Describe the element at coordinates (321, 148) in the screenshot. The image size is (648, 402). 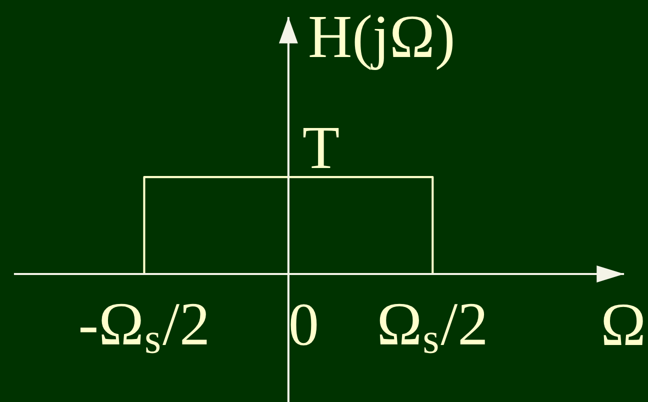
I see `annotation: T` at that location.